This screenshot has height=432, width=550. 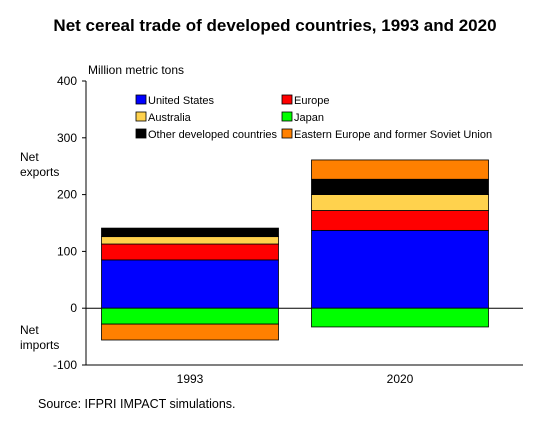 What do you see at coordinates (393, 135) in the screenshot?
I see `legend-label: Eastern Europe and former Soviet Union` at bounding box center [393, 135].